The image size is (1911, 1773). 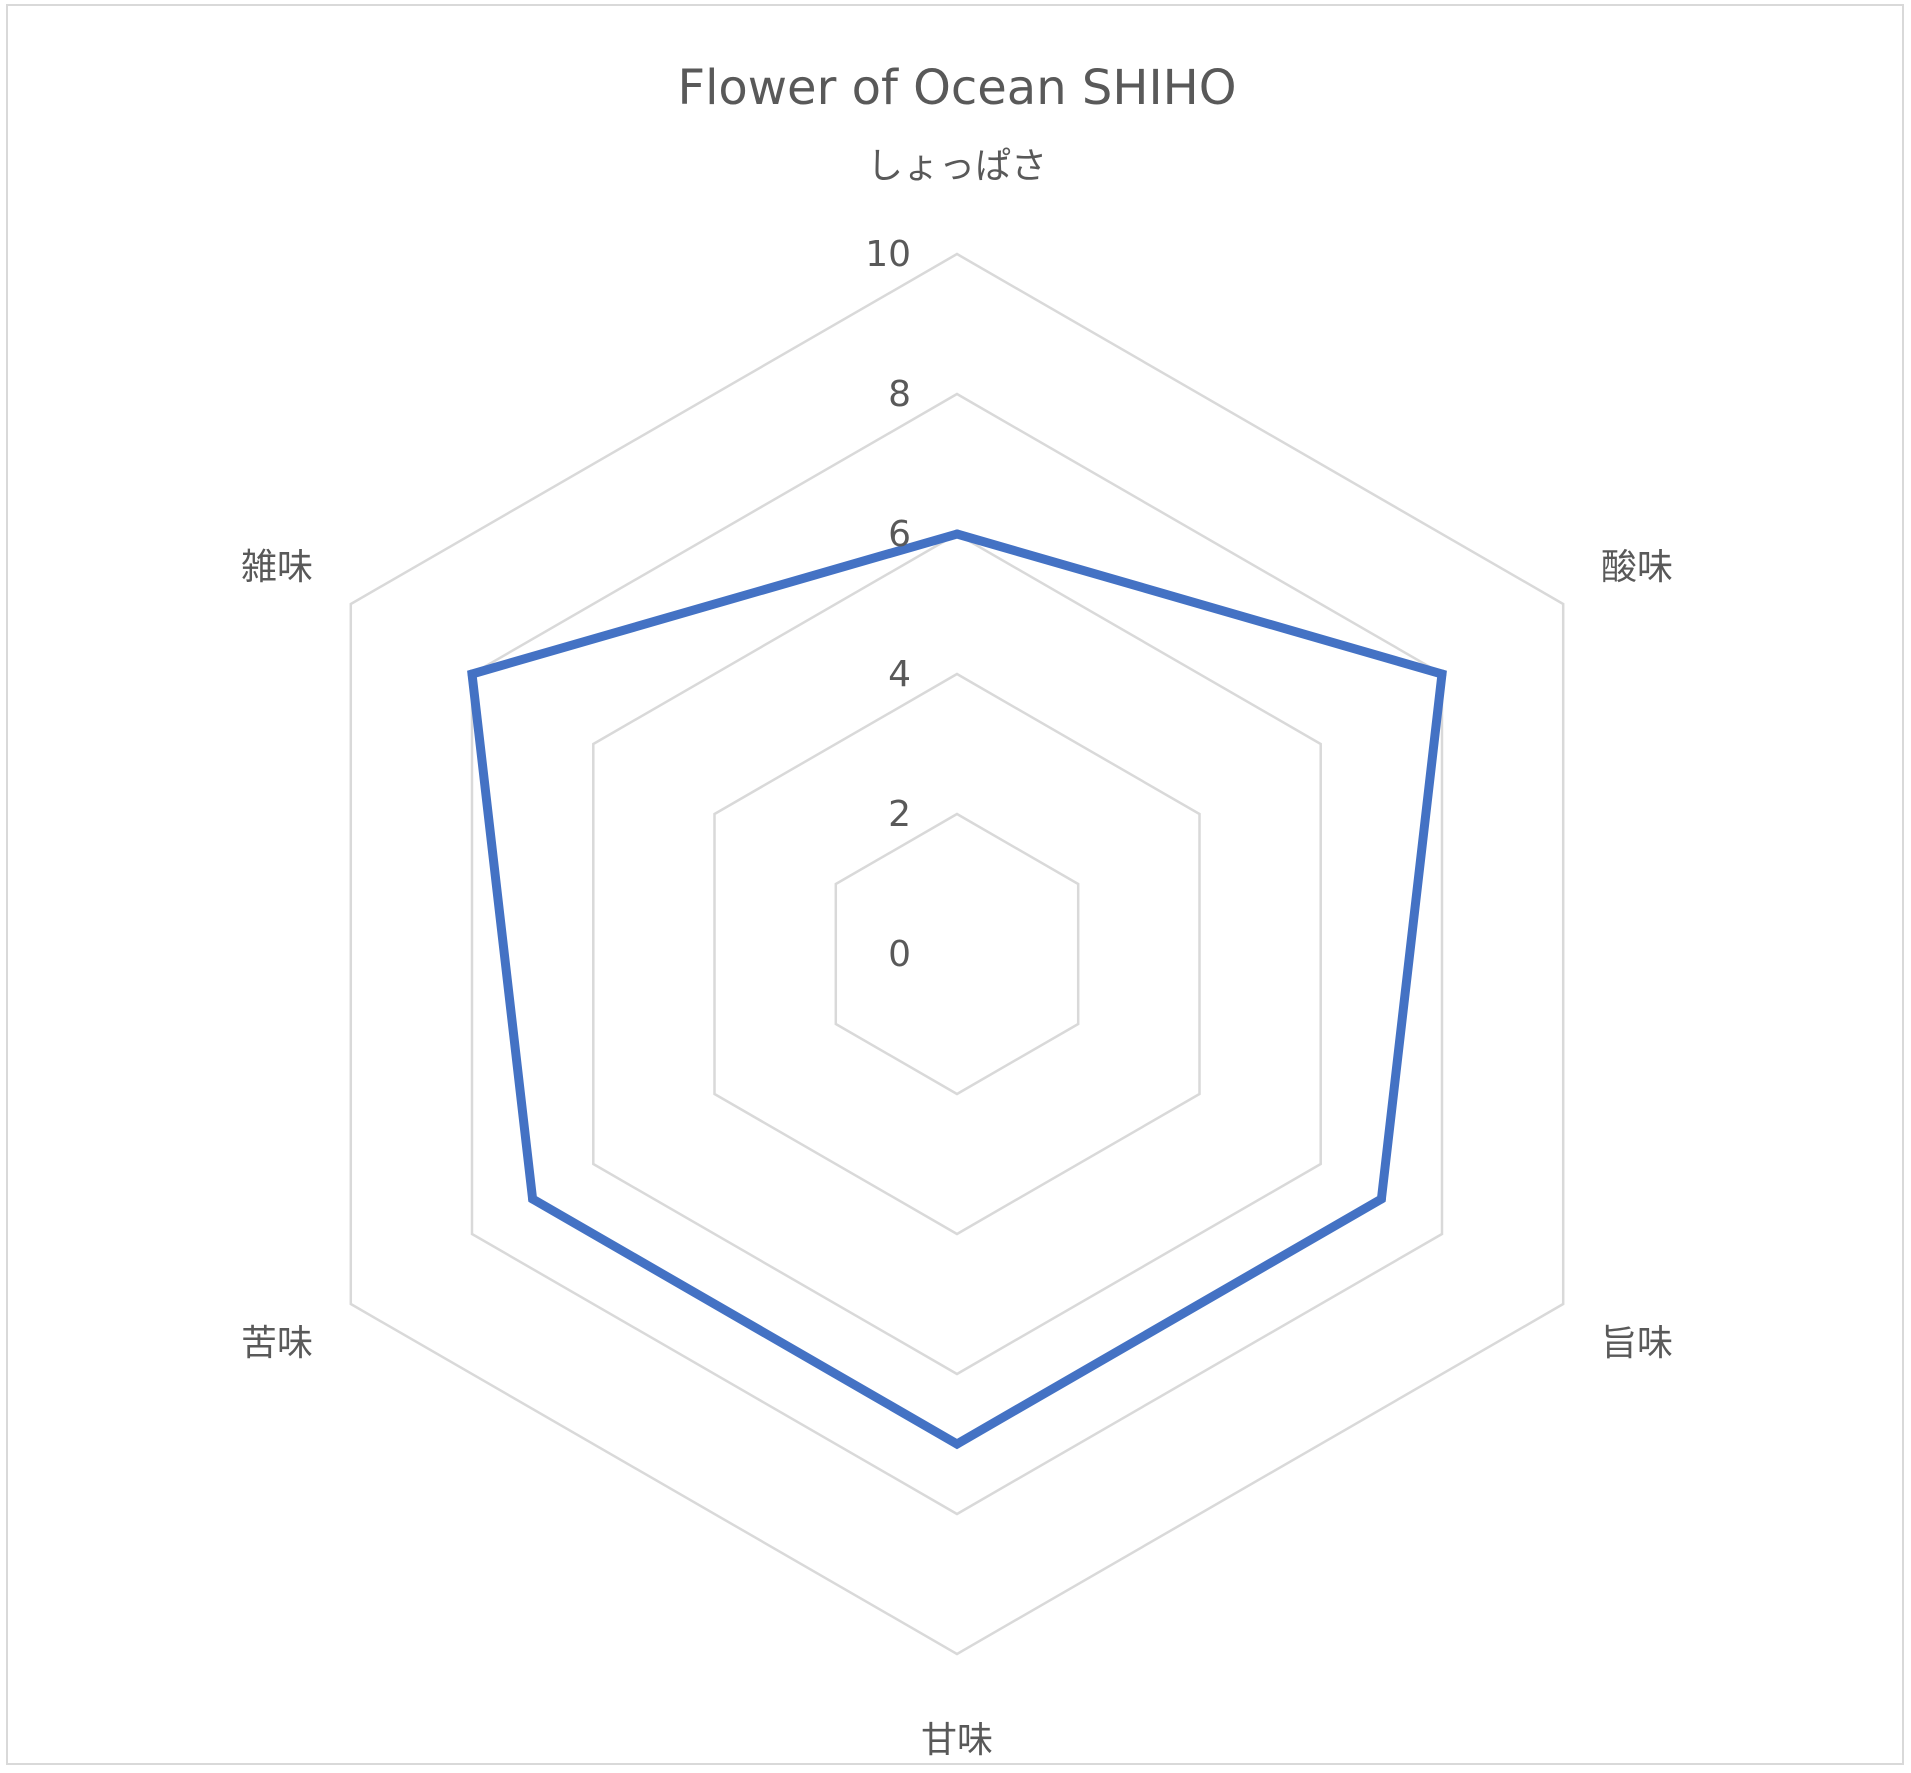 I want to click on r-tick-label: 4, so click(x=899, y=674).